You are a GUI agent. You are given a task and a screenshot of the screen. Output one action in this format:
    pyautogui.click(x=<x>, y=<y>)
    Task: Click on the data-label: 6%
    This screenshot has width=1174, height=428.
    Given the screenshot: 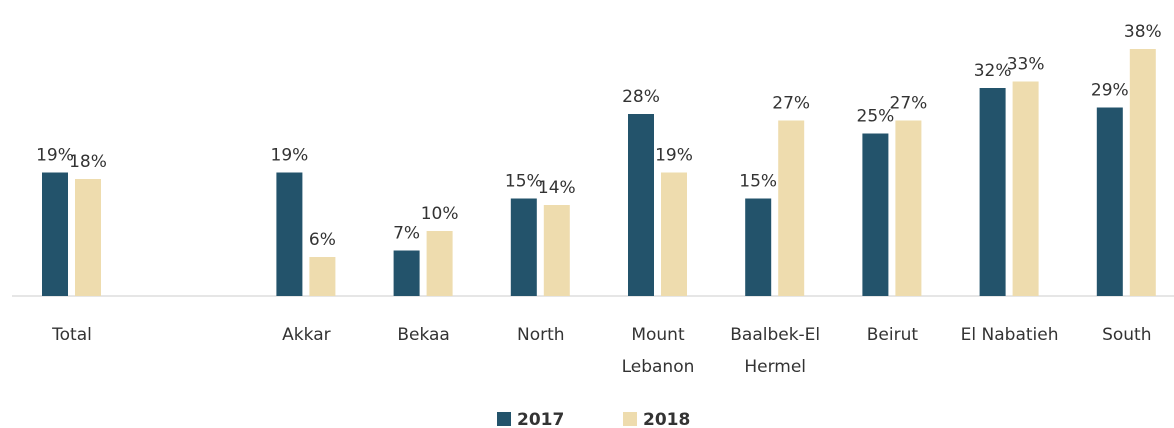 What is the action you would take?
    pyautogui.click(x=322, y=240)
    